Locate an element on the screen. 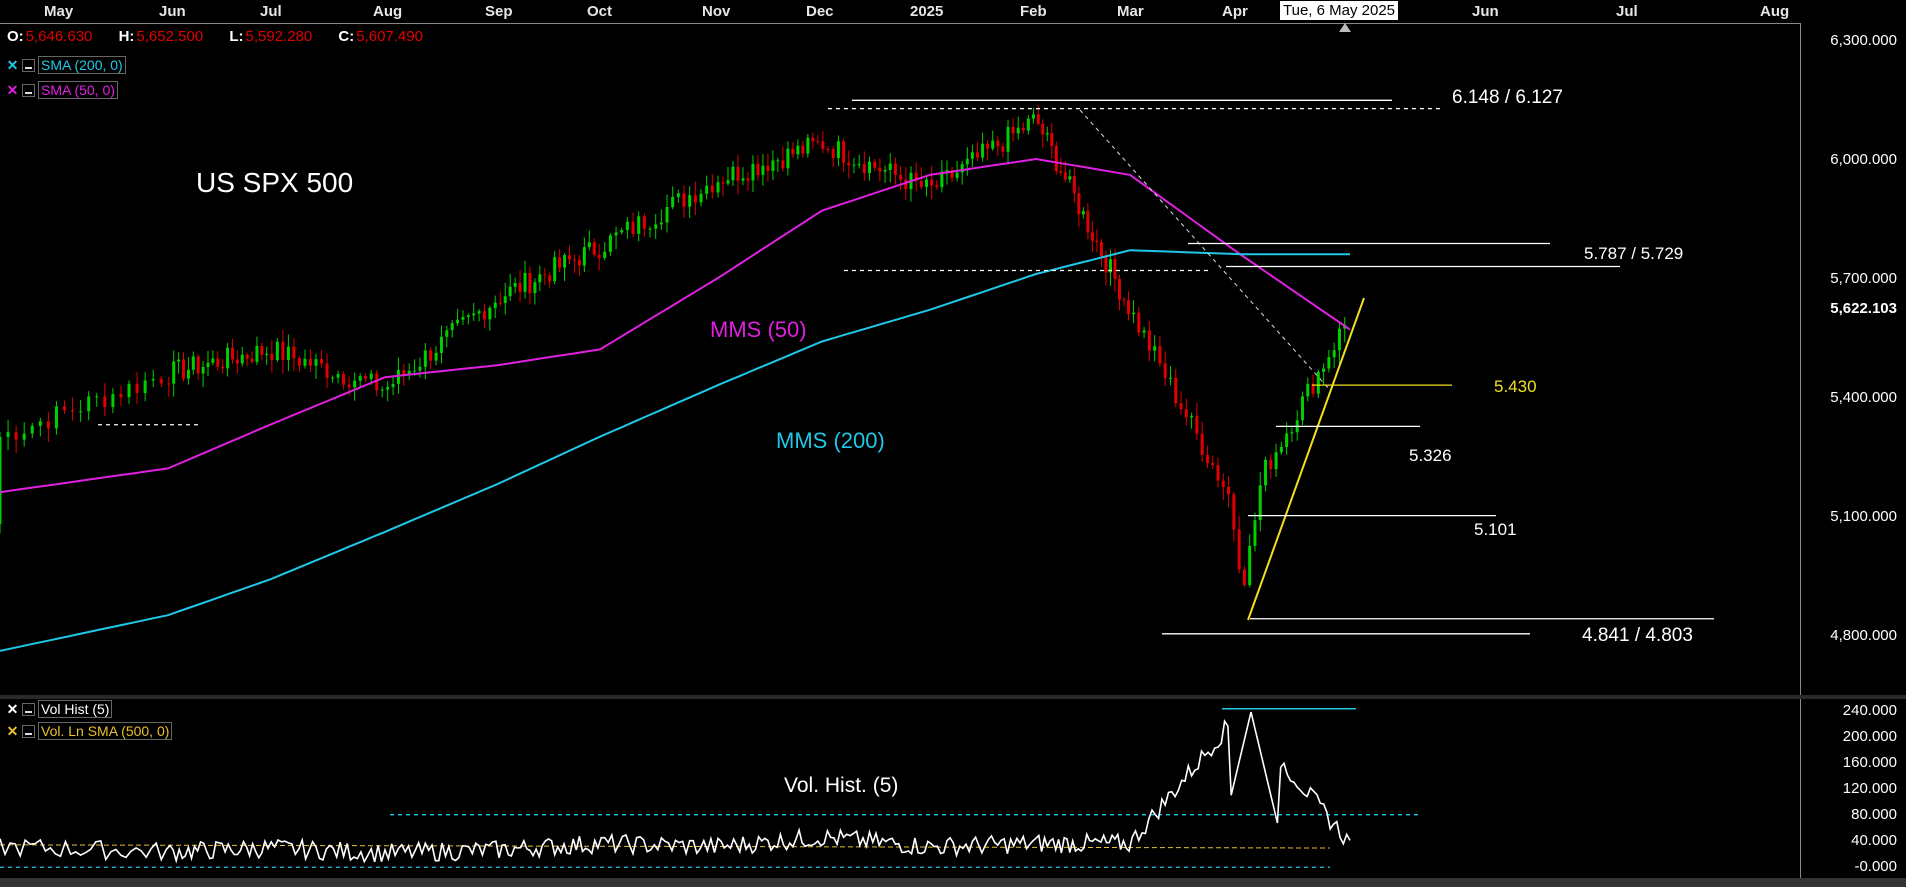  level-label-5326: 5.326 is located at coordinates (1430, 455).